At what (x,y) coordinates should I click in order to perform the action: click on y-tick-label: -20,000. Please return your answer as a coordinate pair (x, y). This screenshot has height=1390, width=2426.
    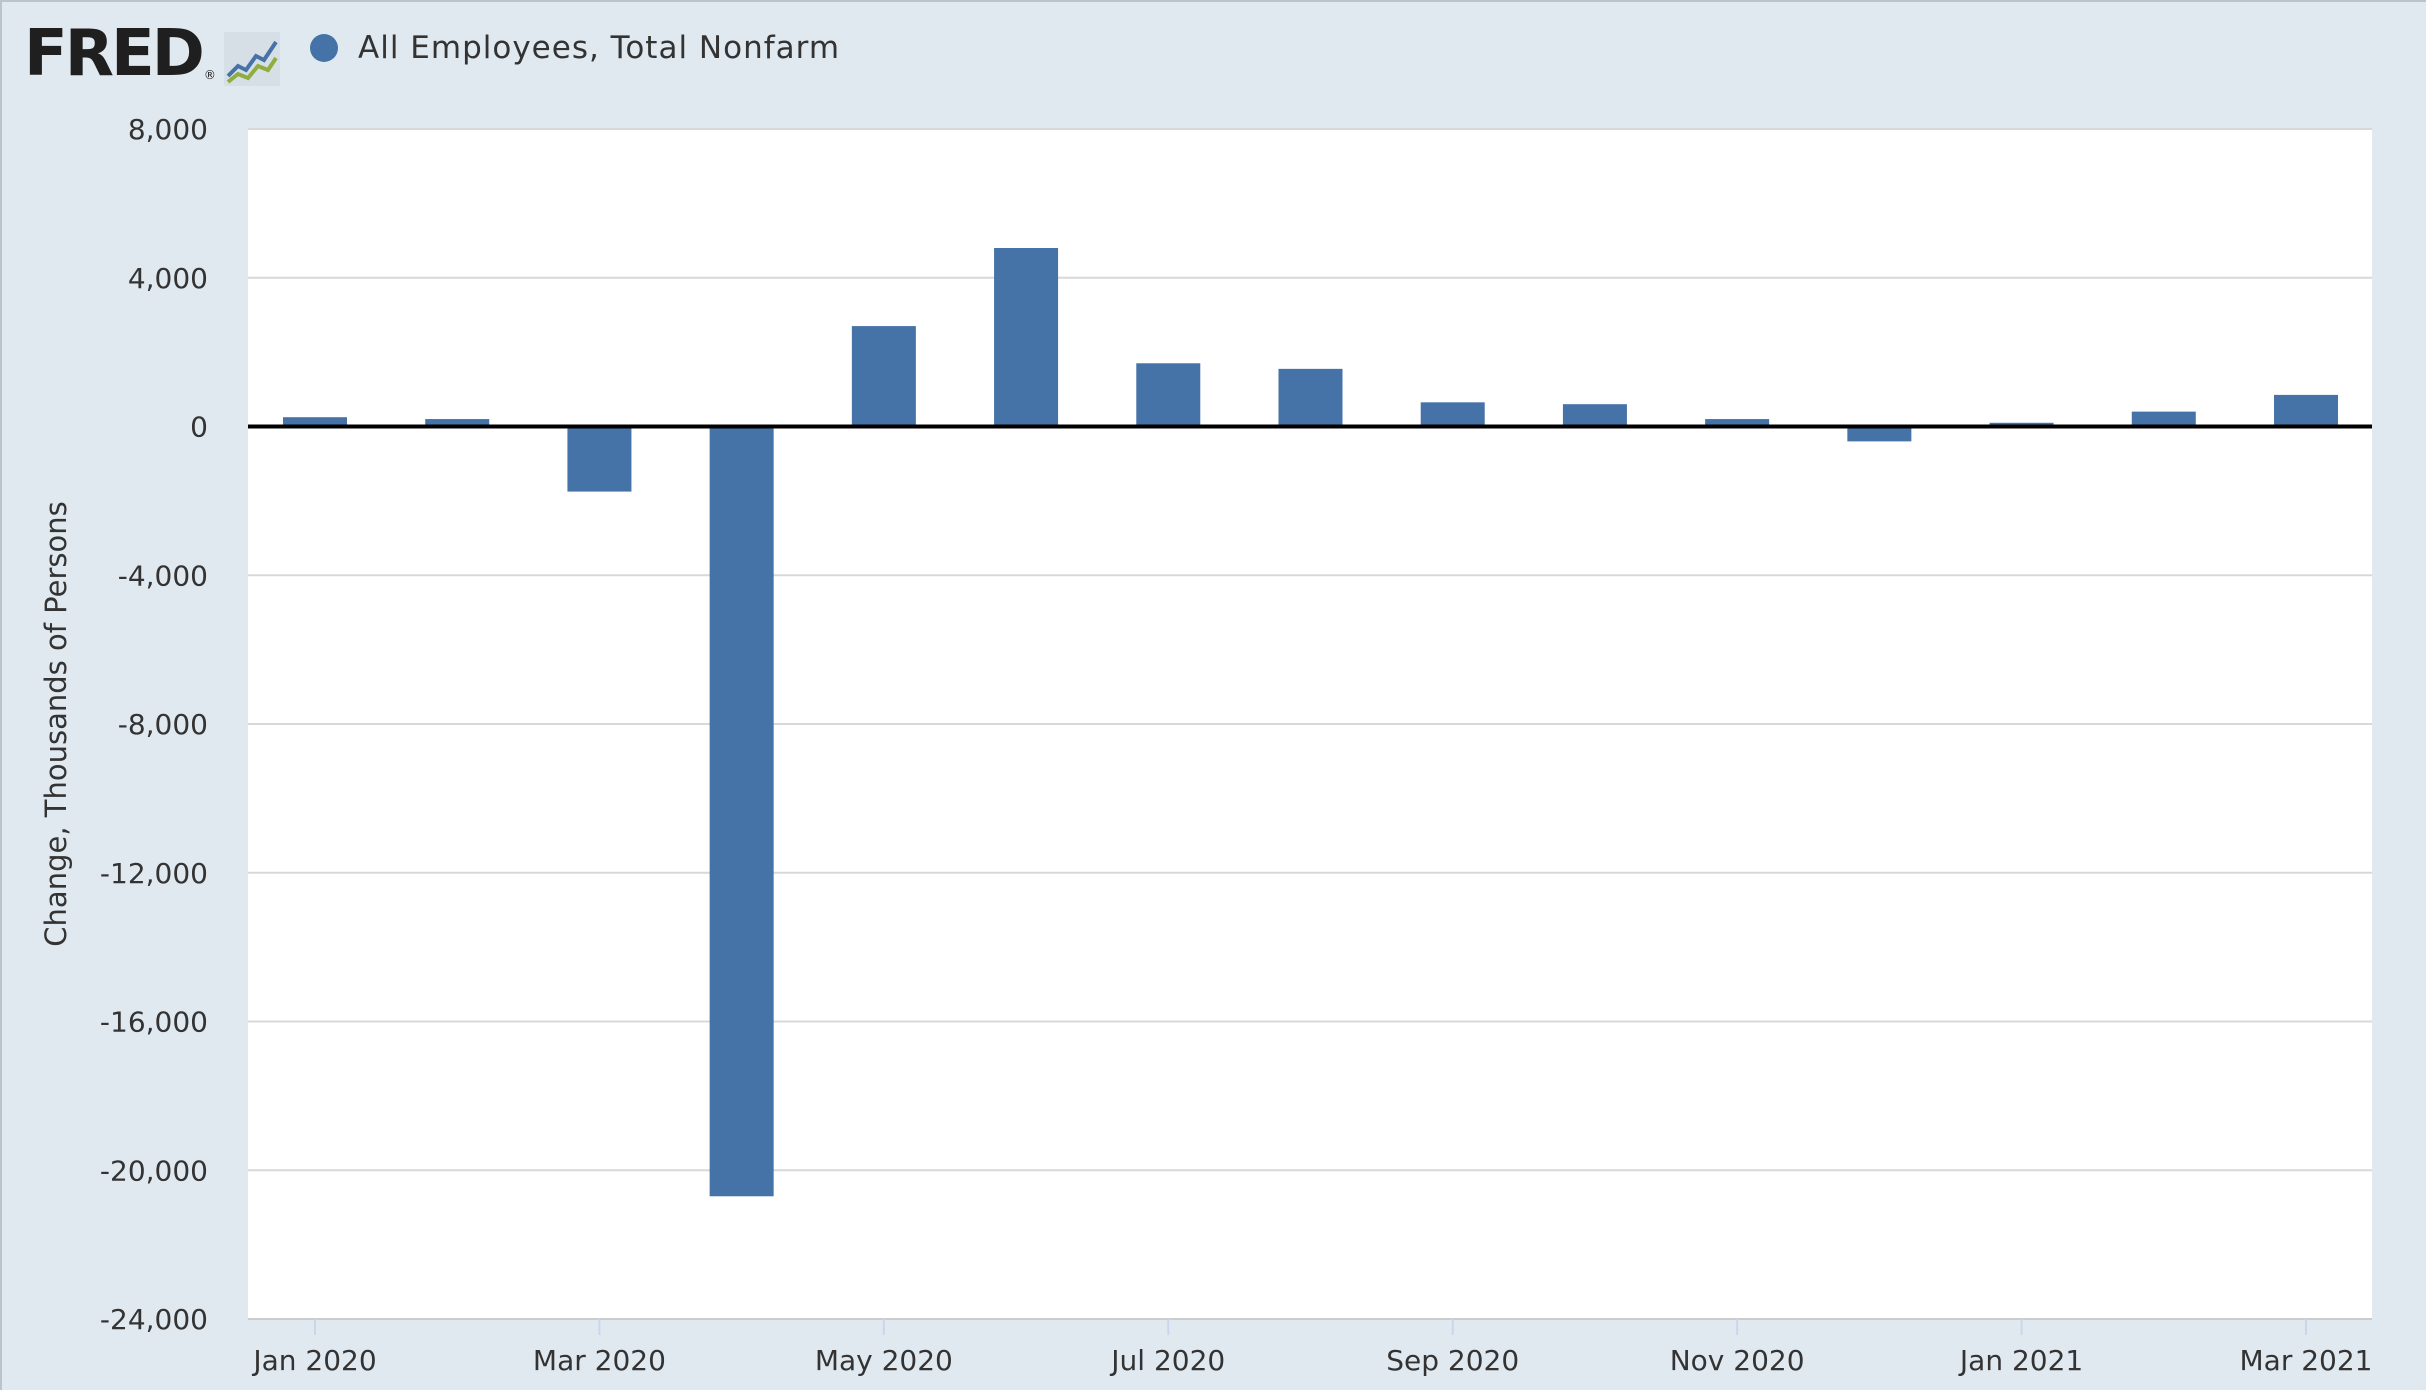
    Looking at the image, I should click on (154, 1170).